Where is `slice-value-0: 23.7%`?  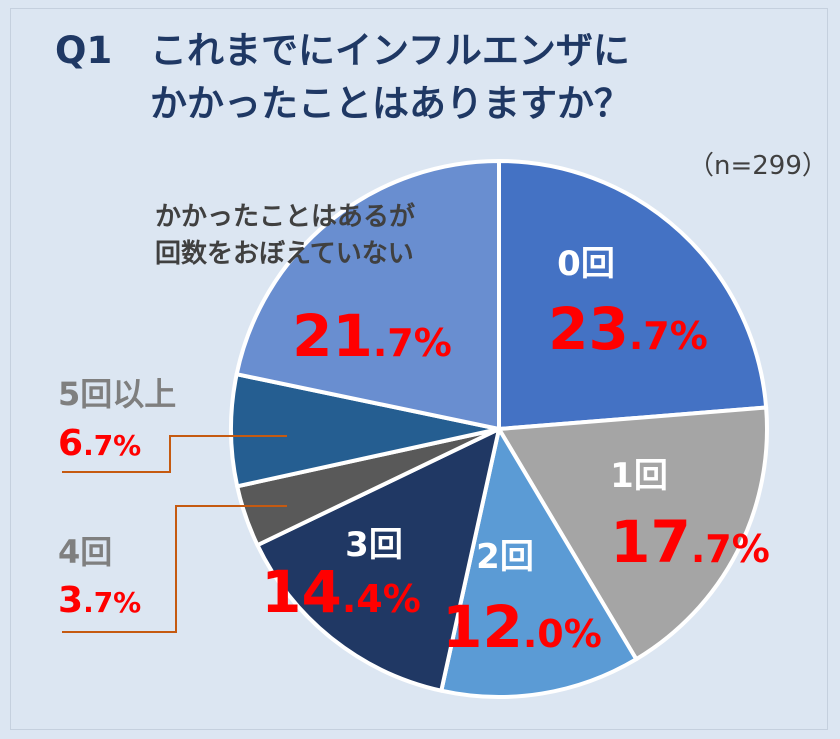 slice-value-0: 23.7% is located at coordinates (628, 329).